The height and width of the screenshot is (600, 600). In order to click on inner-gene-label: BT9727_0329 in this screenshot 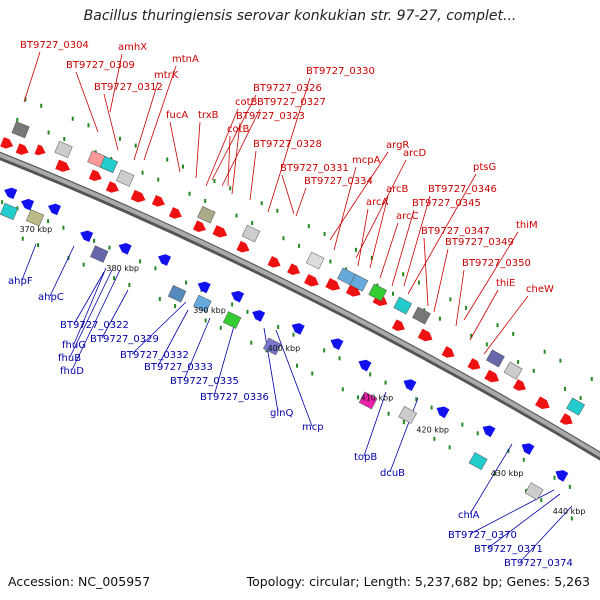, I will do `click(124, 339)`.